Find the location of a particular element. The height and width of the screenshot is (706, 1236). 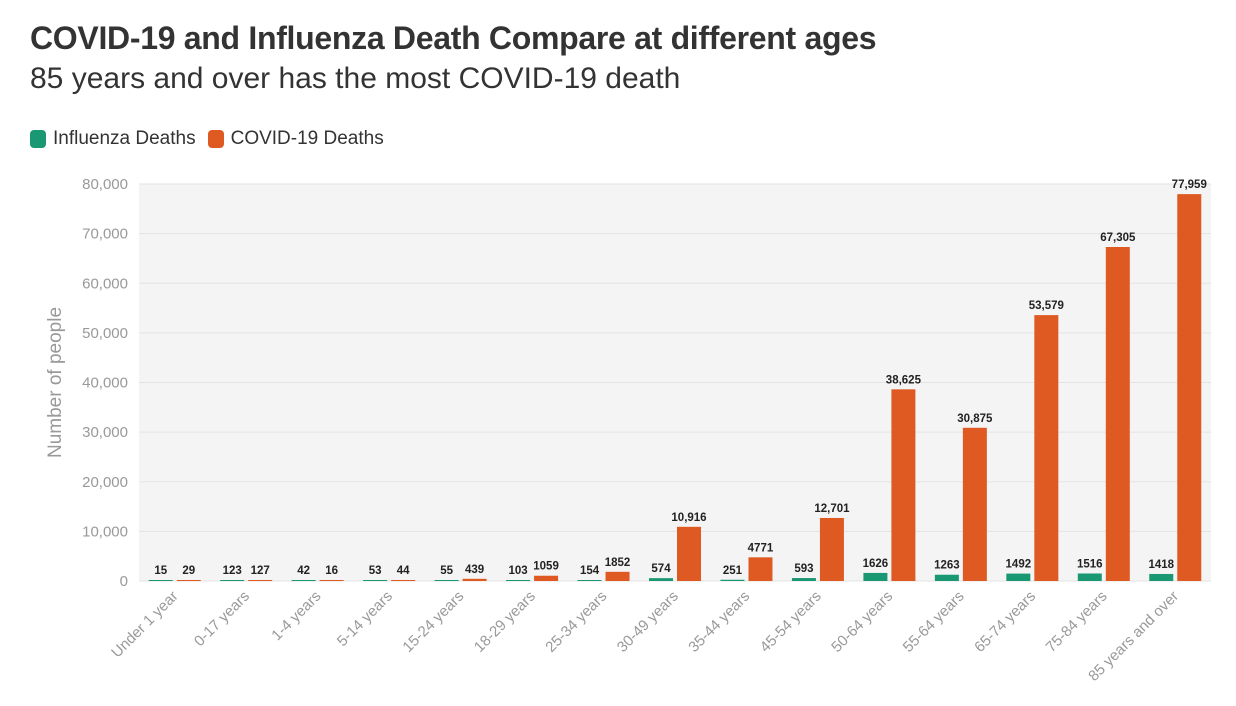

x-tick-label: 5-14 years is located at coordinates (365, 619).